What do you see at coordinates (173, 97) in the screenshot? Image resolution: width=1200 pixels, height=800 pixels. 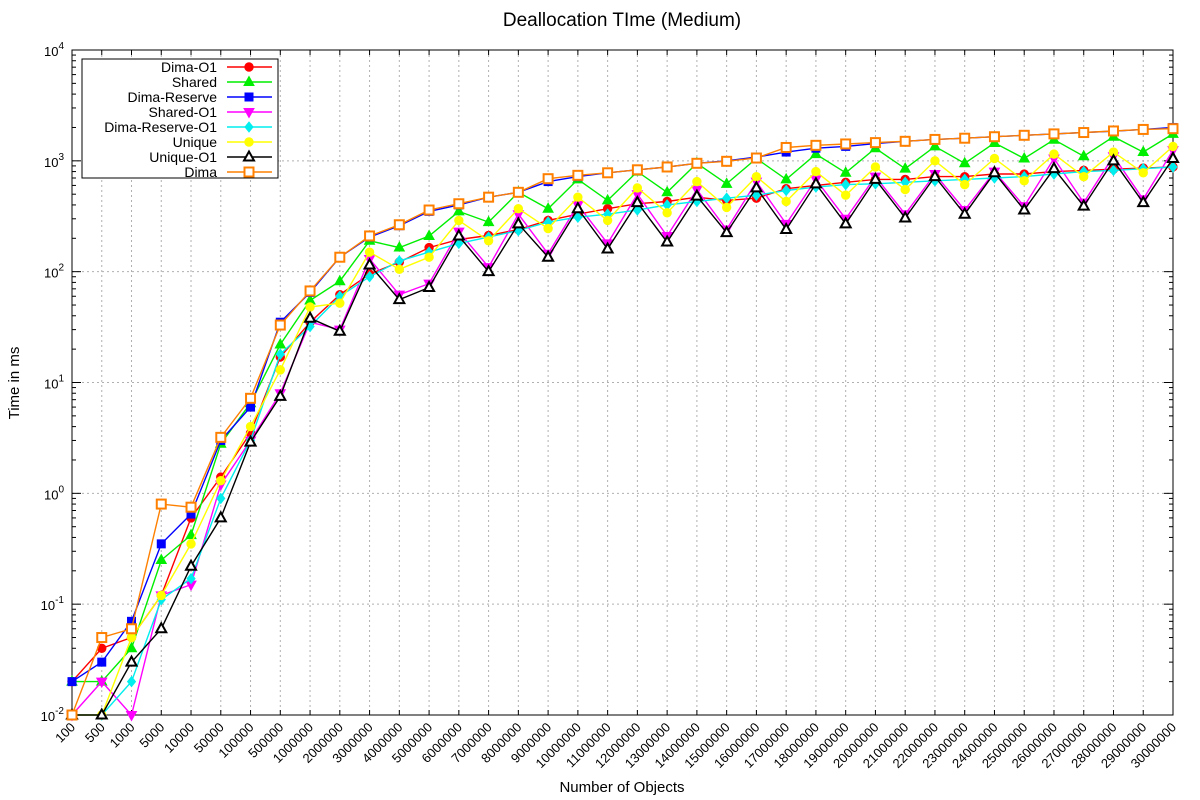 I see `legend-label: Dima-Reserve` at bounding box center [173, 97].